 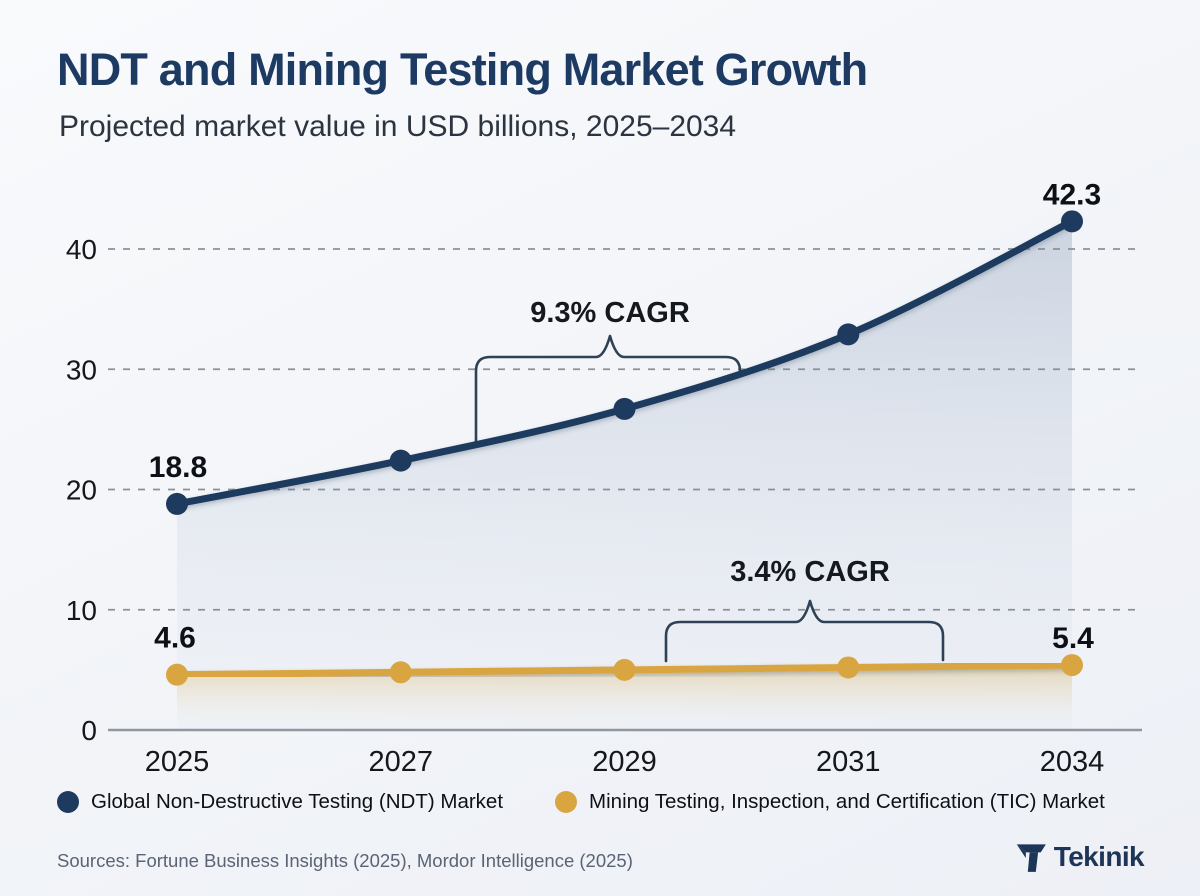 I want to click on cagr-annotation-tic: 3.4% CAGR, so click(x=810, y=572).